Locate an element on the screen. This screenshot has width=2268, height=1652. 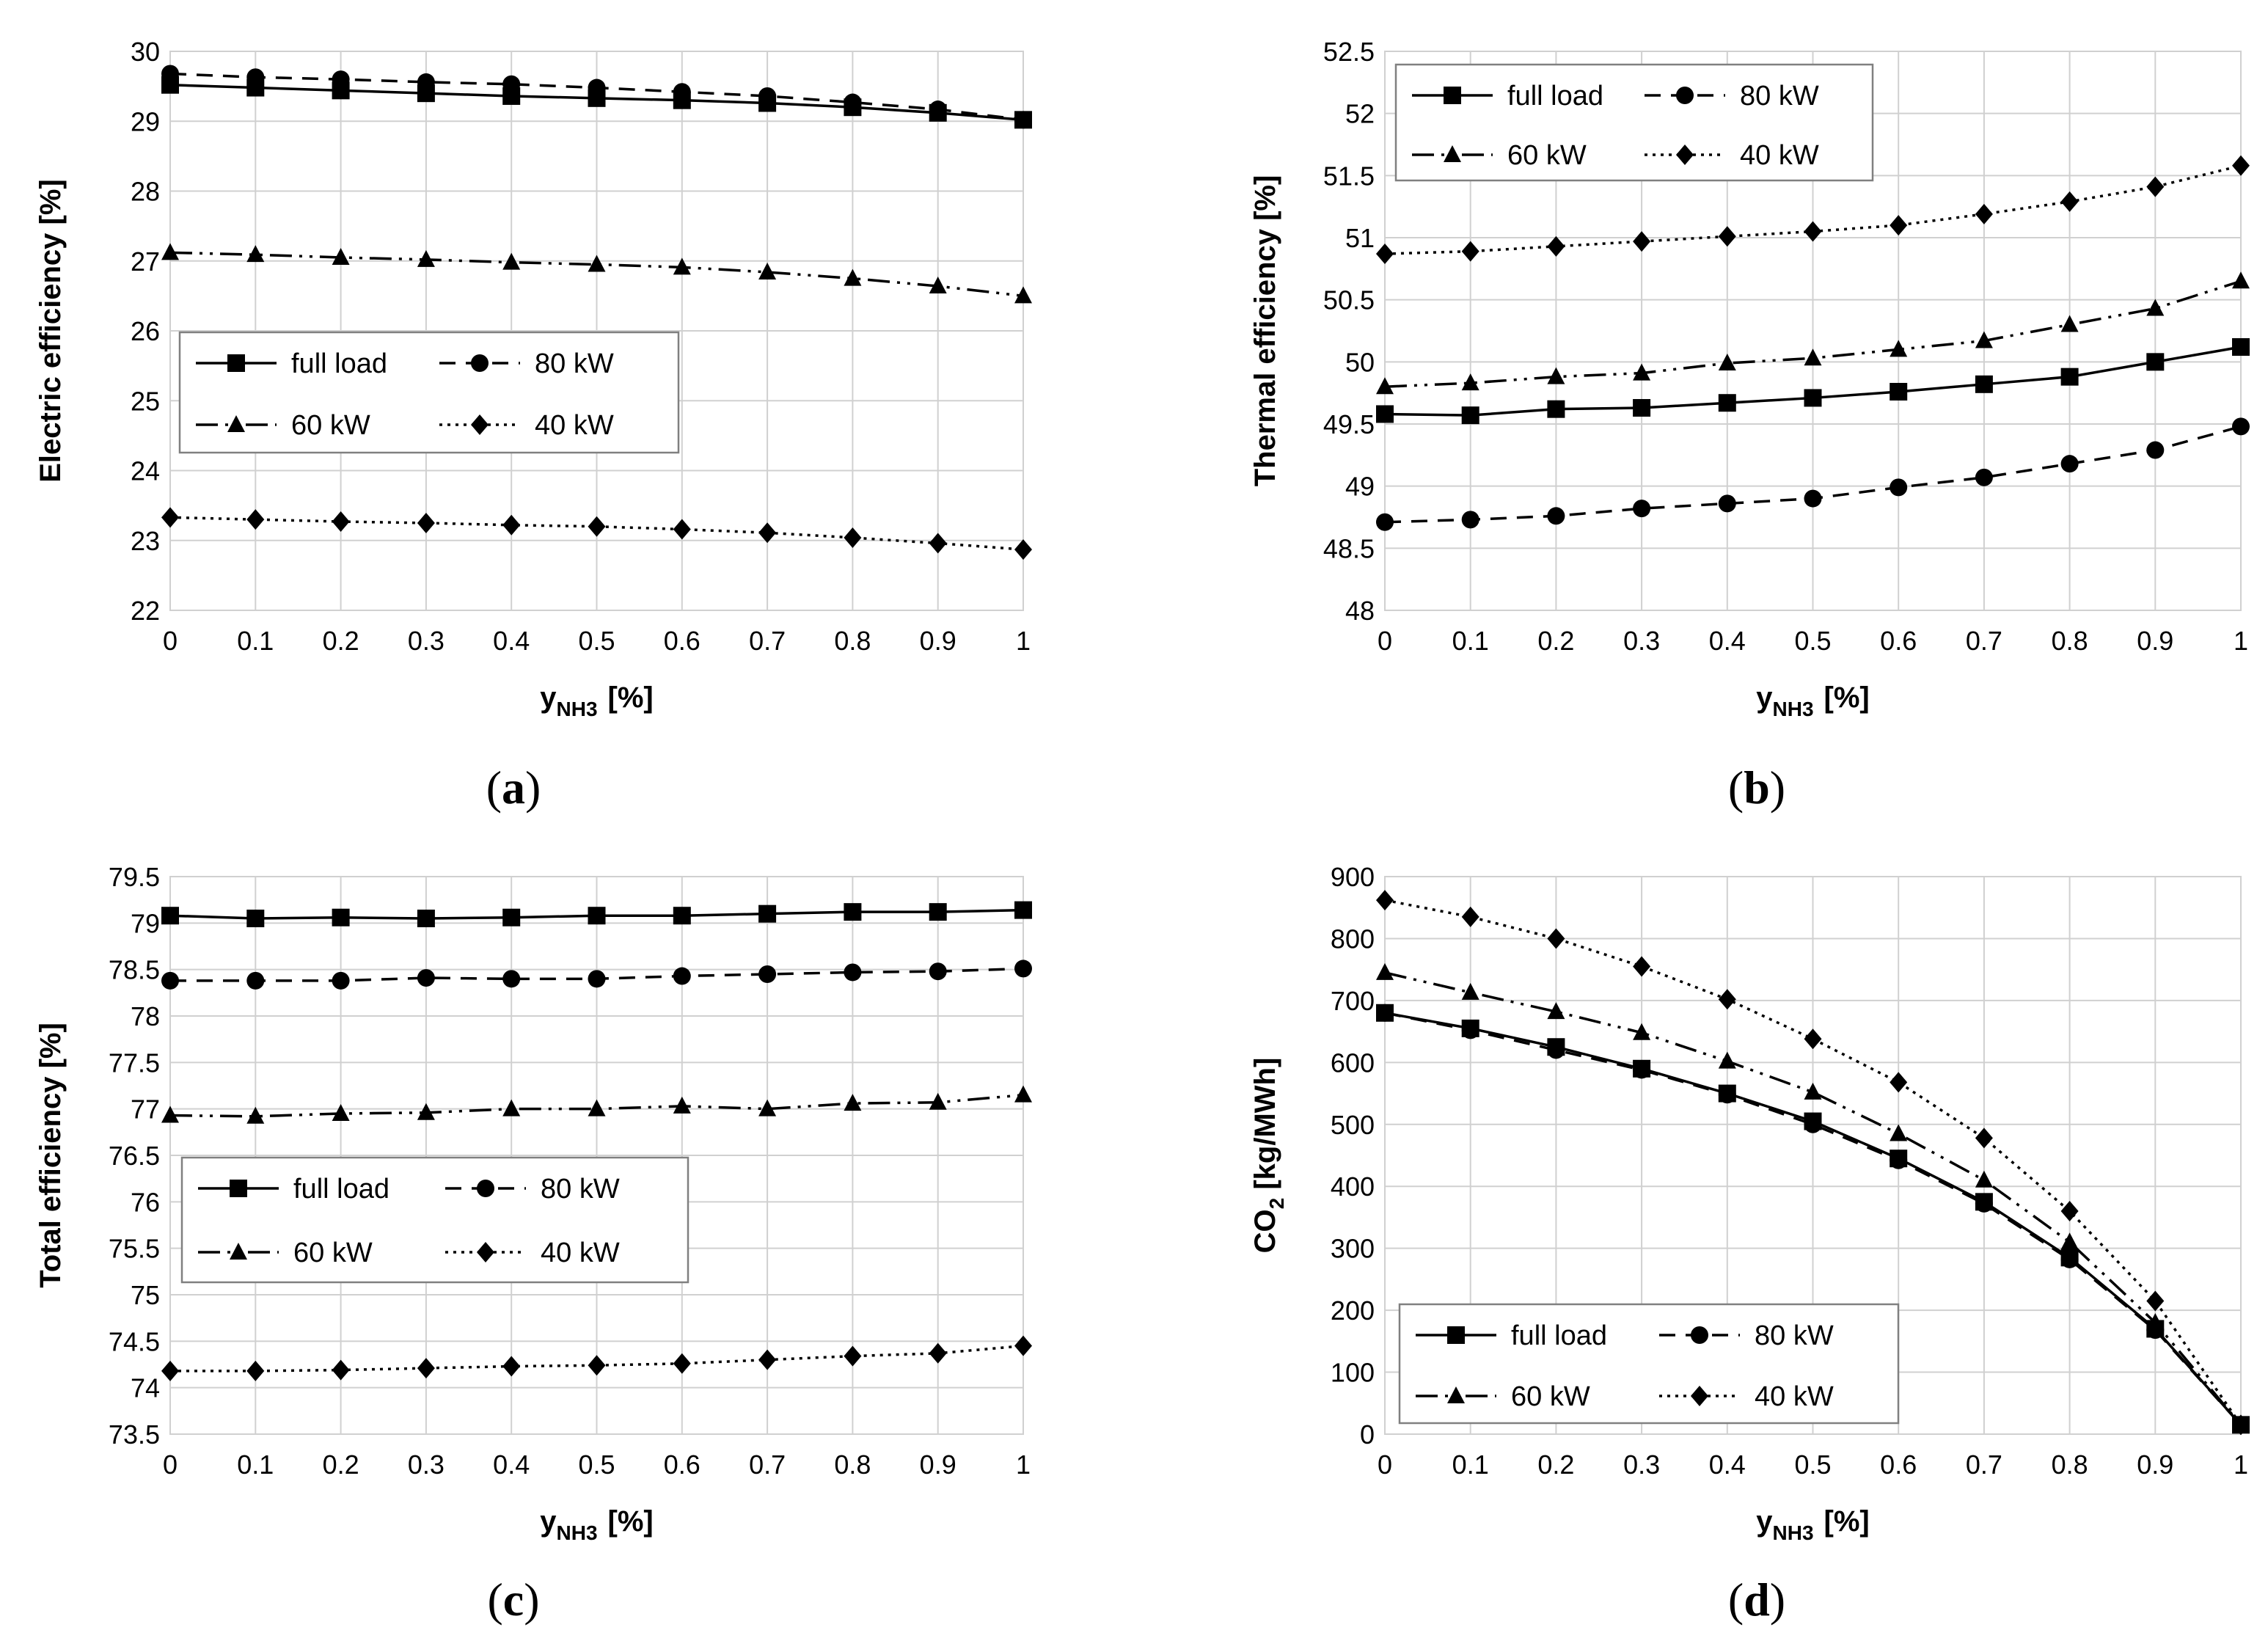
legend-box is located at coordinates (1649, 1364).